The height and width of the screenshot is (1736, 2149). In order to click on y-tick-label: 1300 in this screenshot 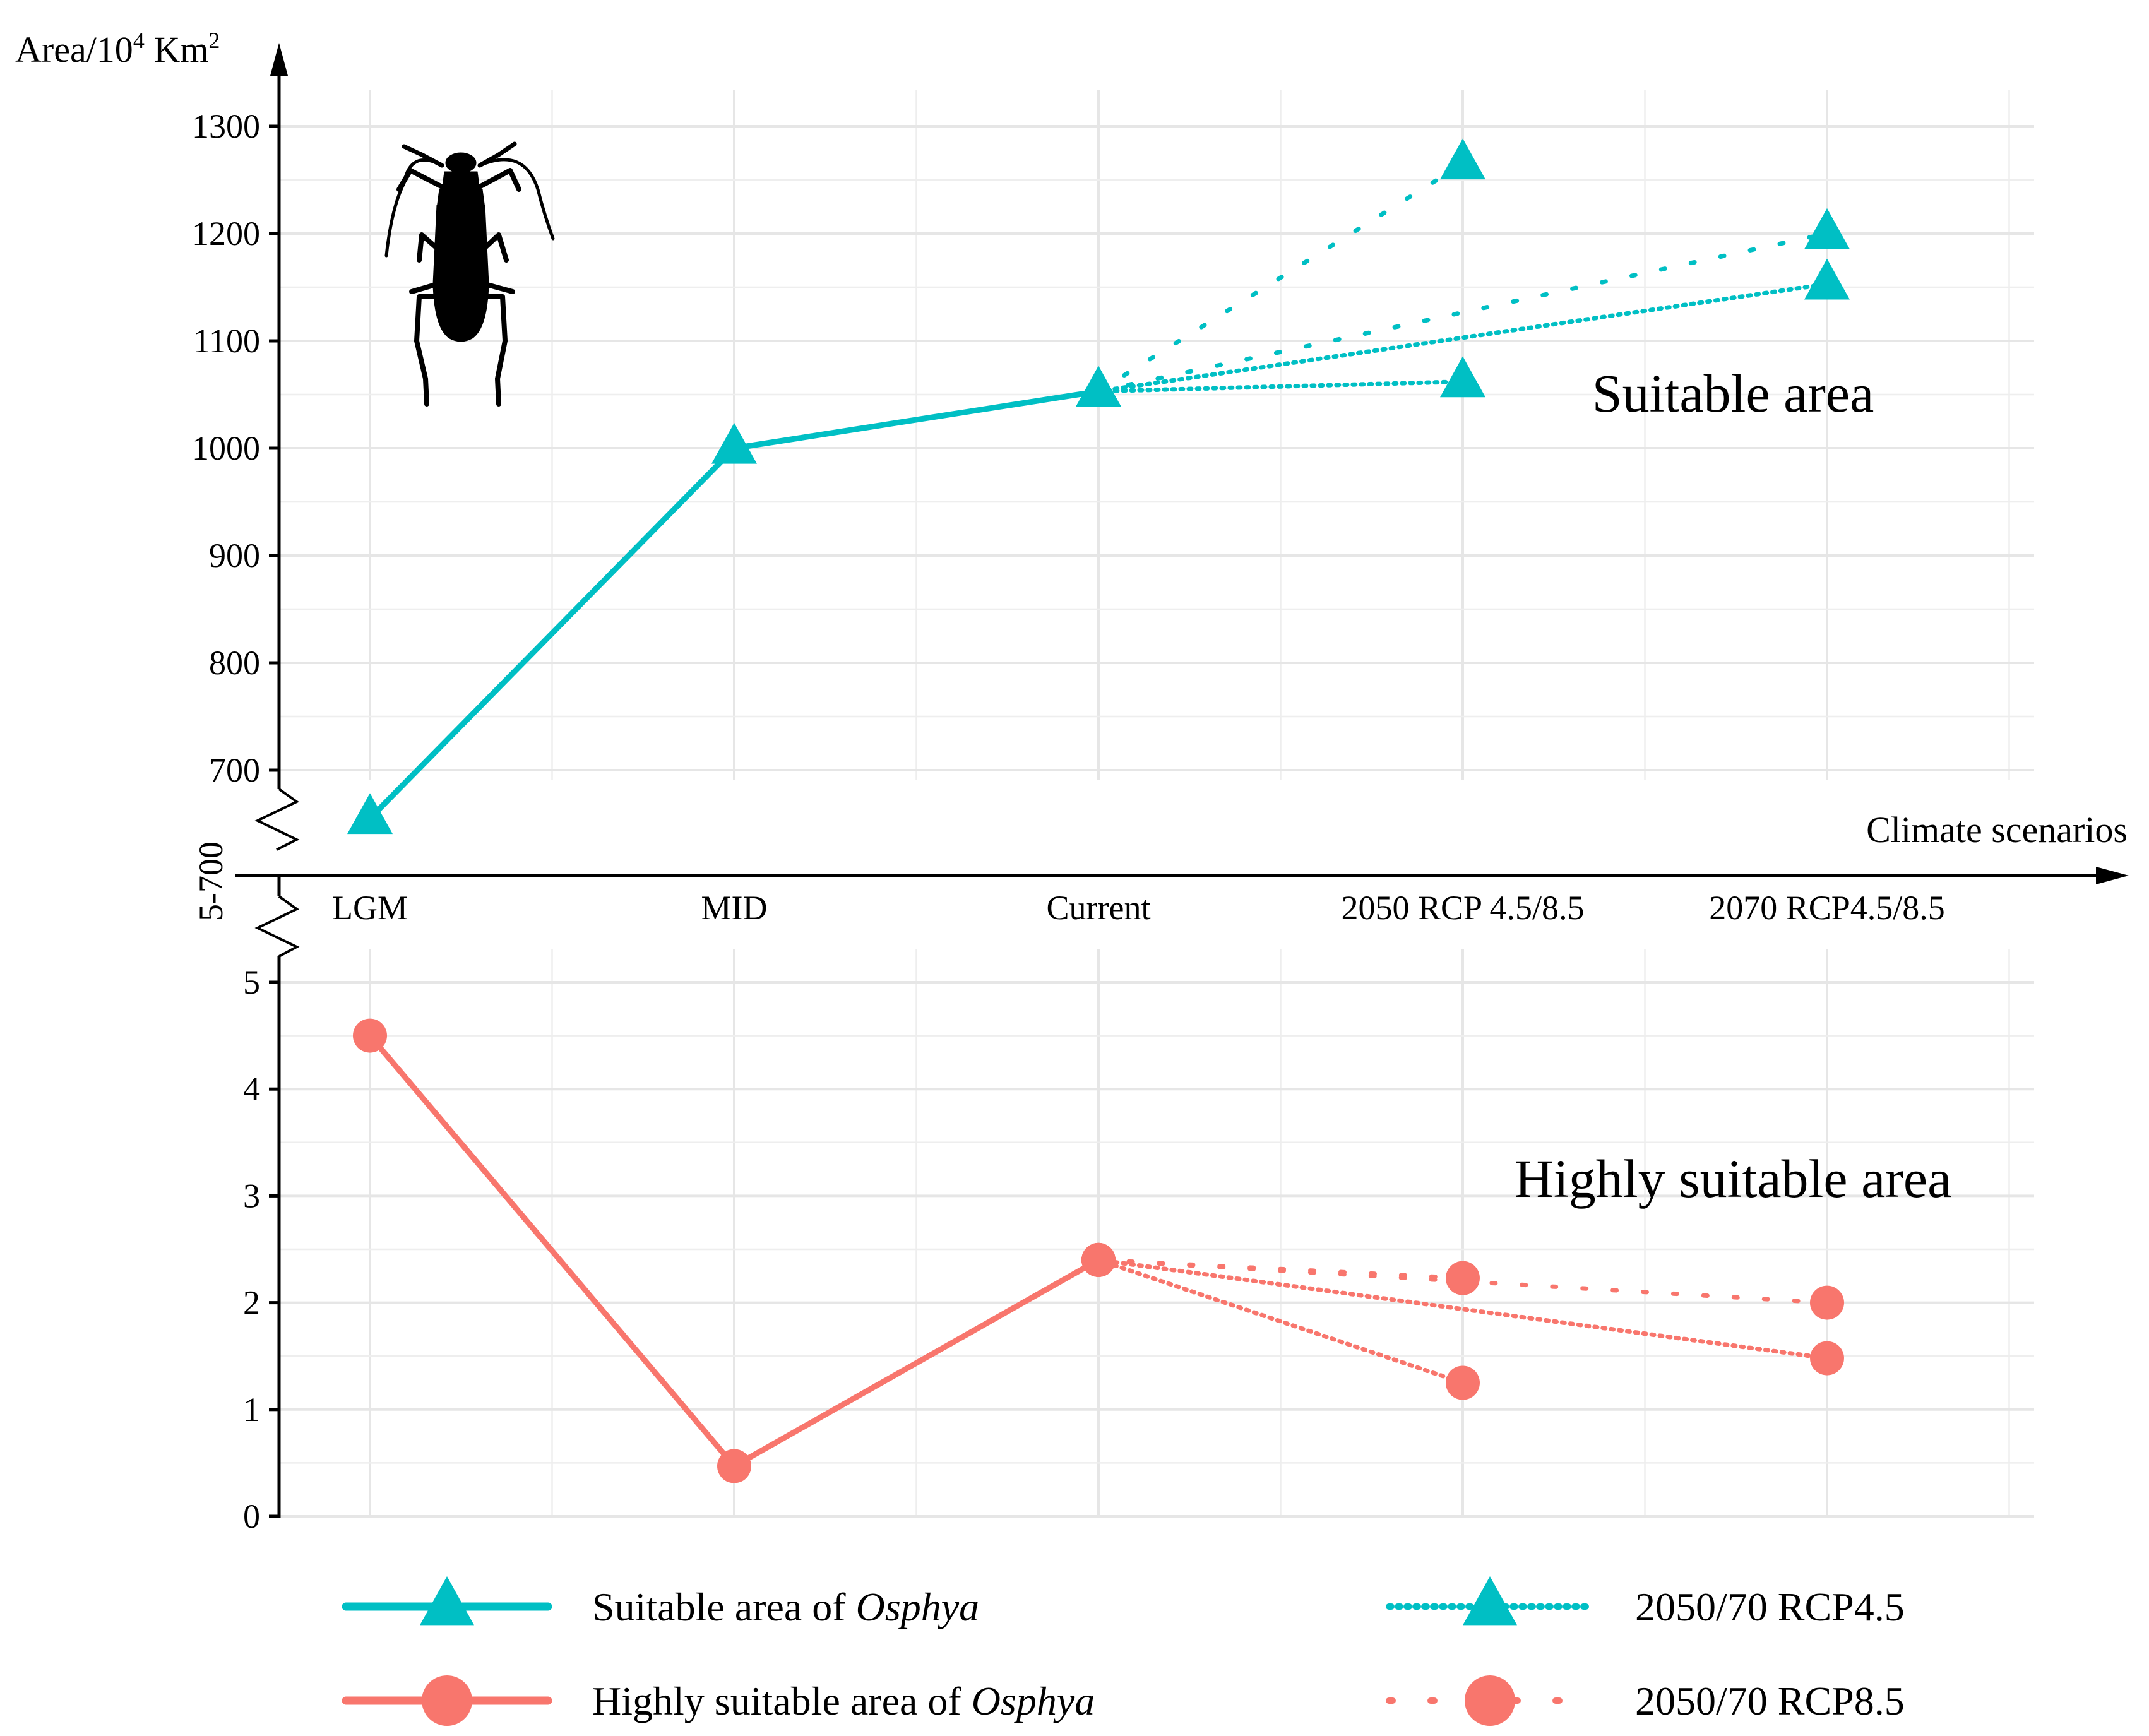, I will do `click(226, 126)`.